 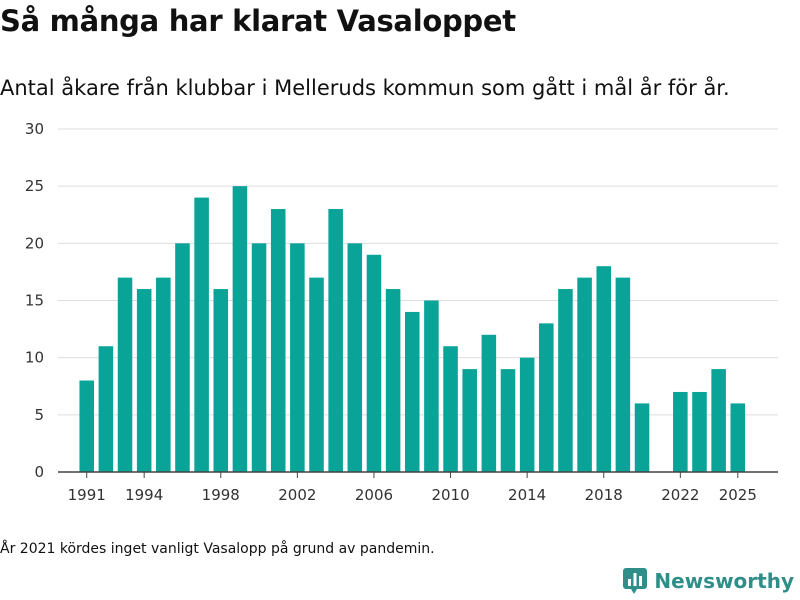 I want to click on bar-2005, so click(x=355, y=357).